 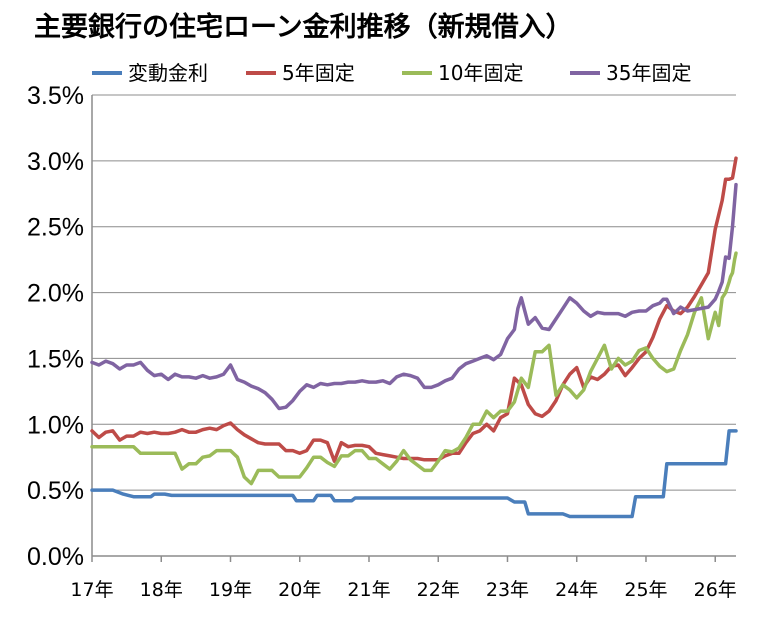 I want to click on x-tick-label: 19年, so click(x=230, y=590).